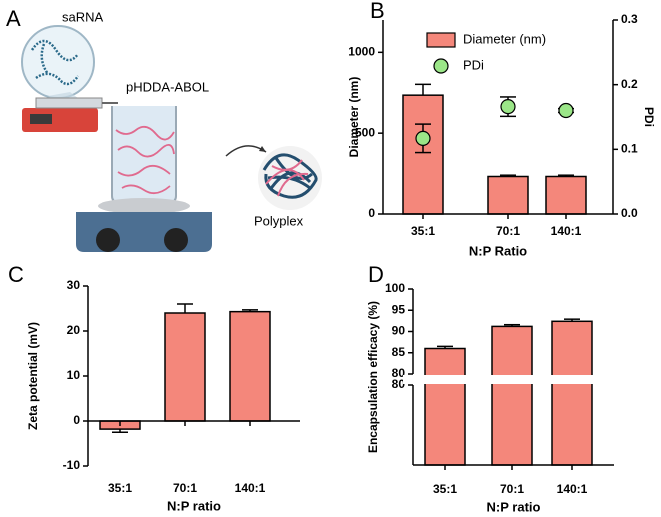 This screenshot has width=661, height=517. I want to click on y2-tick-label: 0.0, so click(629, 213).